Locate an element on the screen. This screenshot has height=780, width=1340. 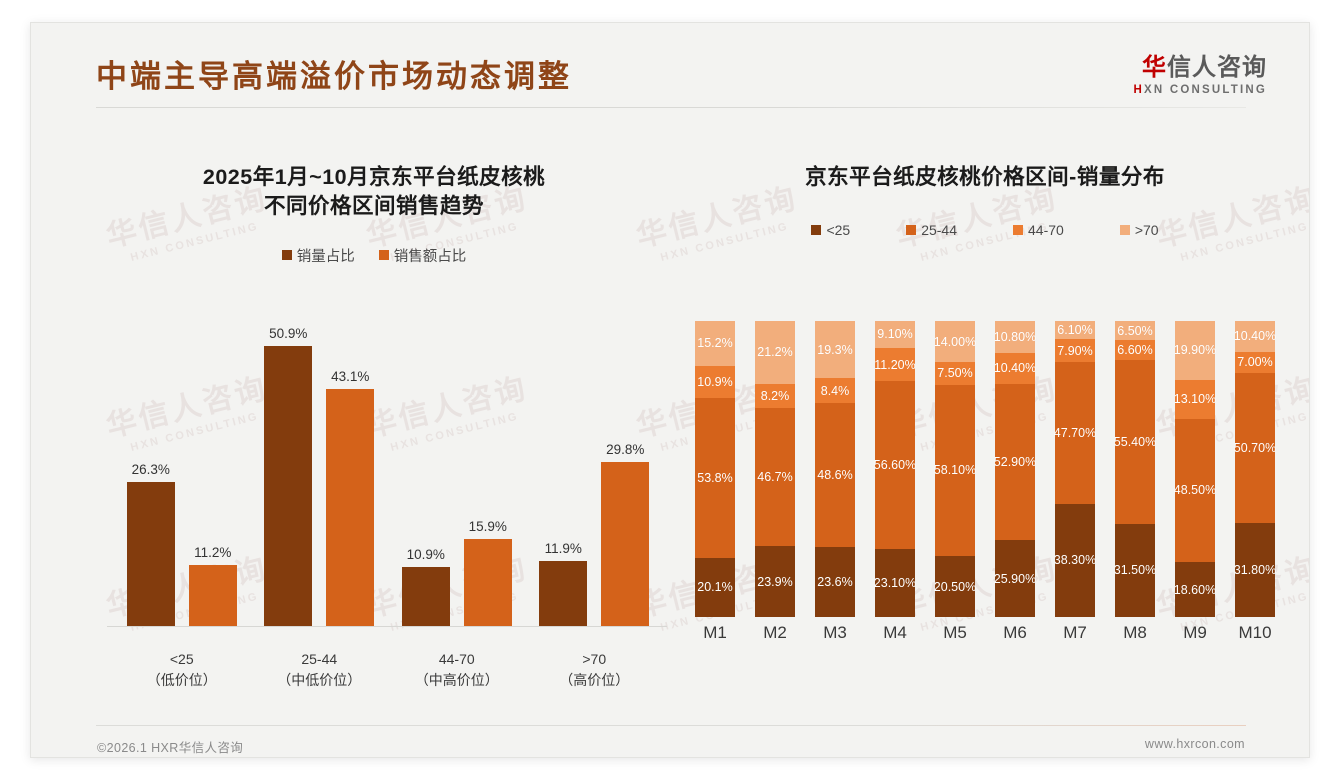
stacked-segment: 31.80% is located at coordinates (1255, 569).